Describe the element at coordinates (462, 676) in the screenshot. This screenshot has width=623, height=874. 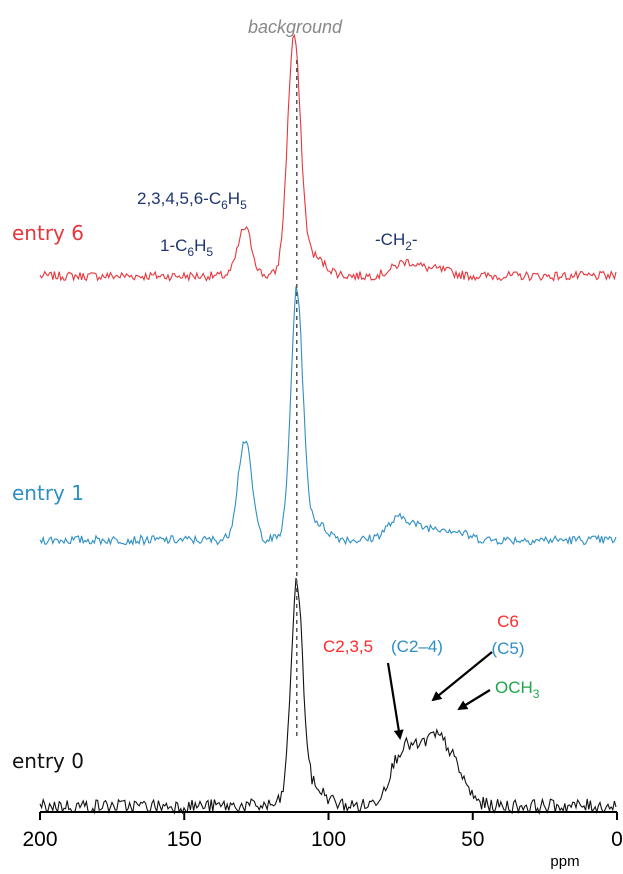
I see `arrow-c6` at that location.